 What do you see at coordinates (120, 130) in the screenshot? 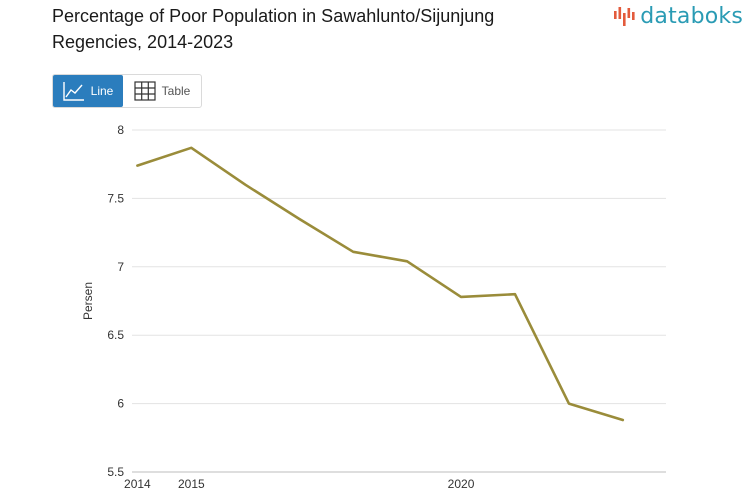
I see `y-tick-label: 8` at bounding box center [120, 130].